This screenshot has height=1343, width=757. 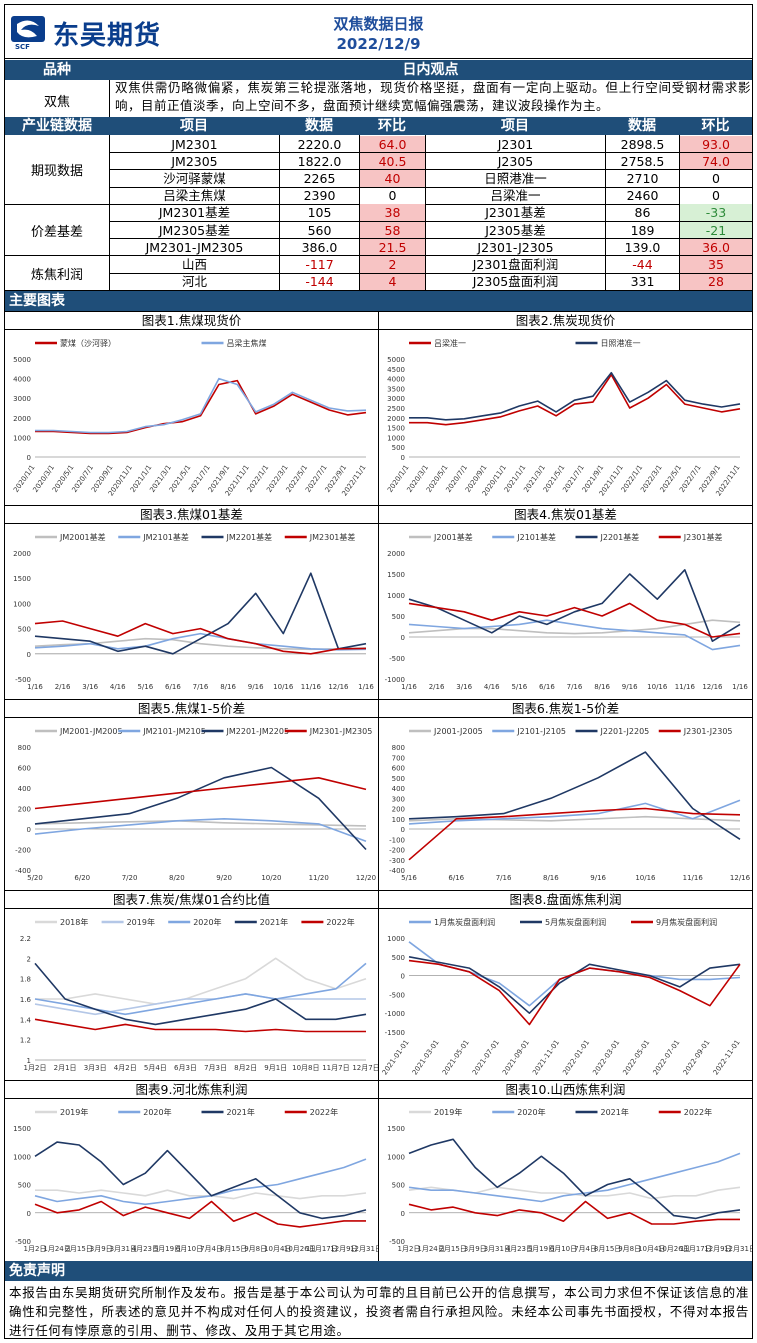 What do you see at coordinates (332, 537) in the screenshot?
I see `legend-label: JM2301基差` at bounding box center [332, 537].